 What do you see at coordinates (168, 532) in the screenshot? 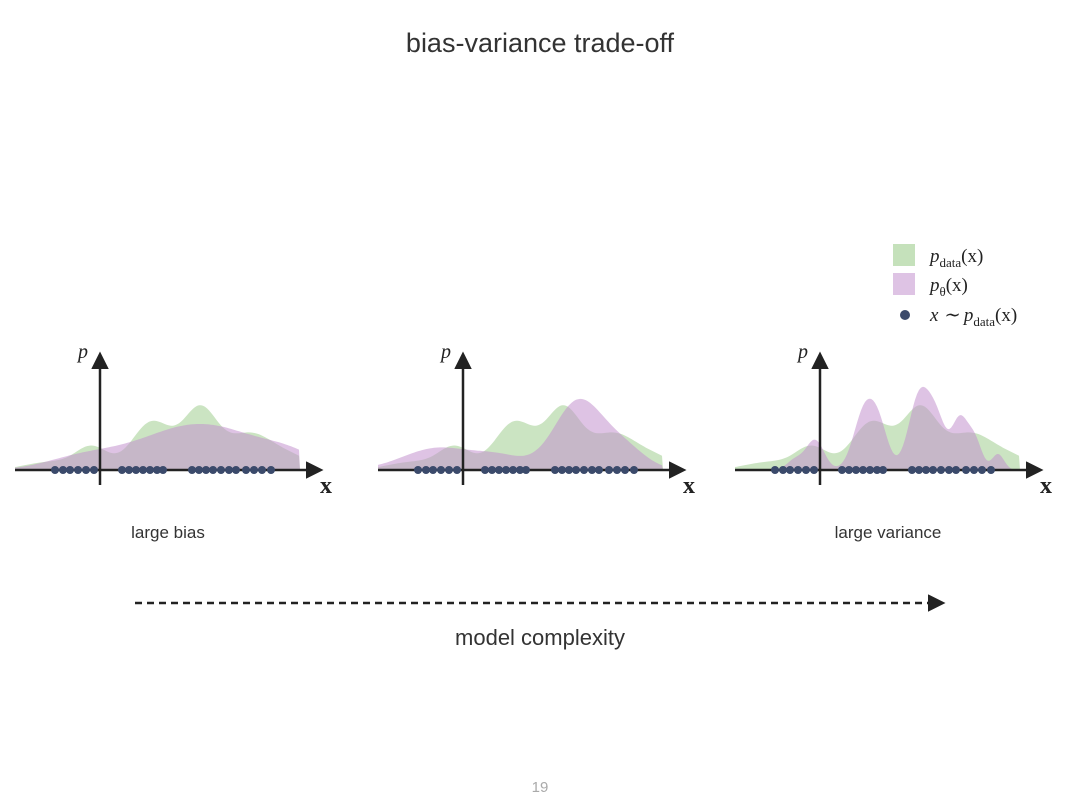
I see `caption: large bias` at bounding box center [168, 532].